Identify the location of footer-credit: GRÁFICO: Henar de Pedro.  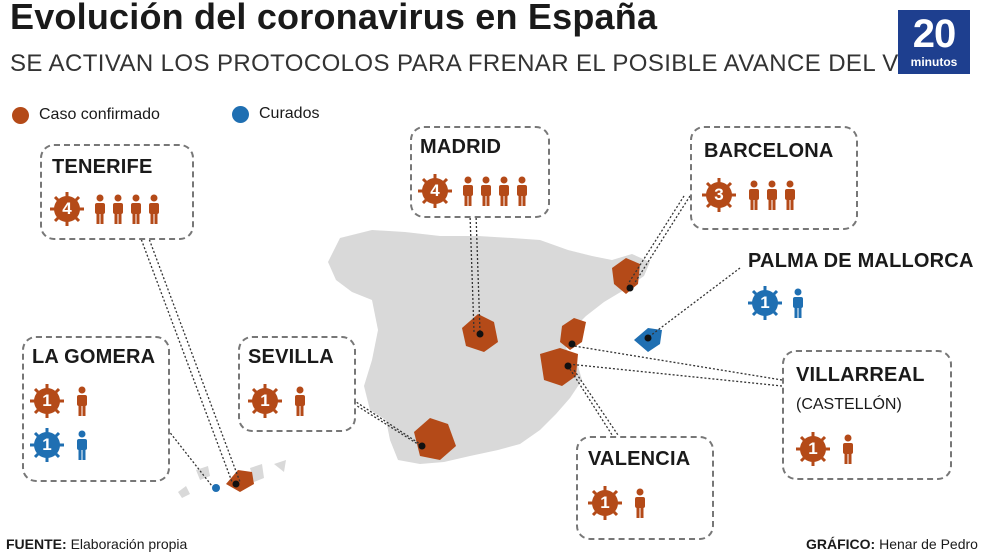
(892, 544).